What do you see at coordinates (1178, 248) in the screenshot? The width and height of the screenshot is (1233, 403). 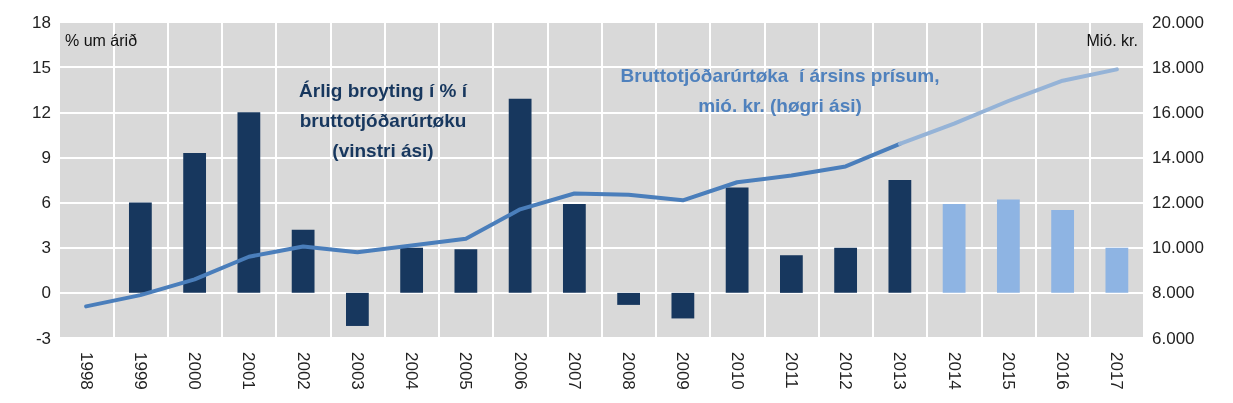 I see `y2-tick-label: 10.000` at bounding box center [1178, 248].